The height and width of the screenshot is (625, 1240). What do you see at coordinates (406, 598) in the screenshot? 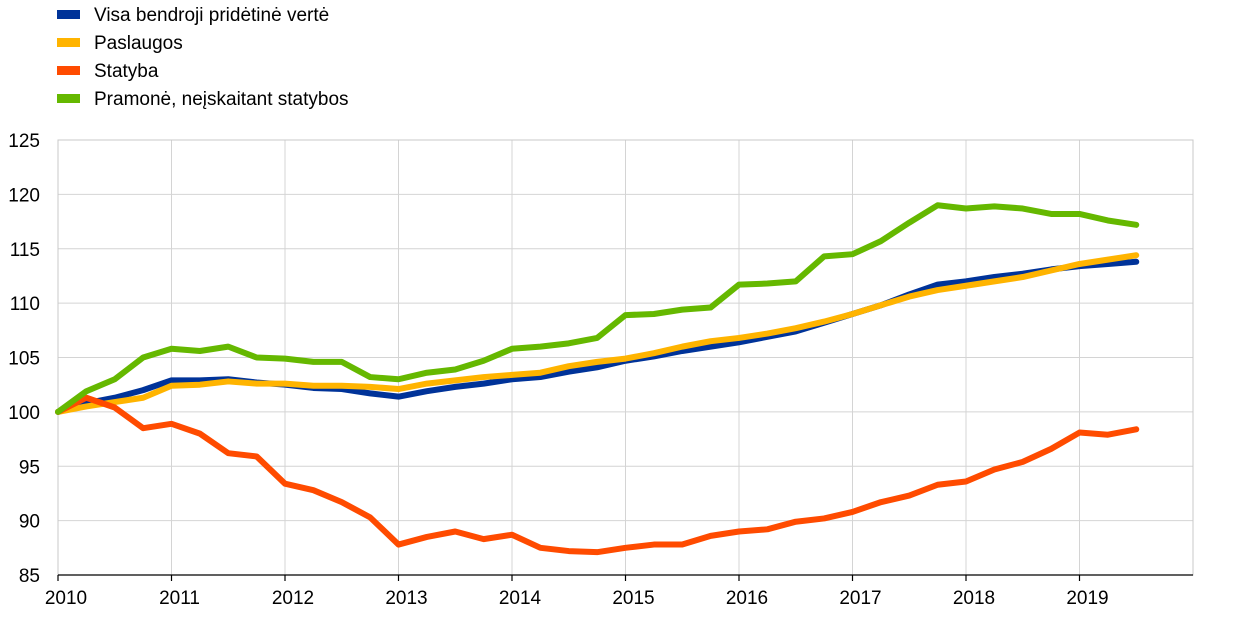
I see `x-tick-label: 2013` at bounding box center [406, 598].